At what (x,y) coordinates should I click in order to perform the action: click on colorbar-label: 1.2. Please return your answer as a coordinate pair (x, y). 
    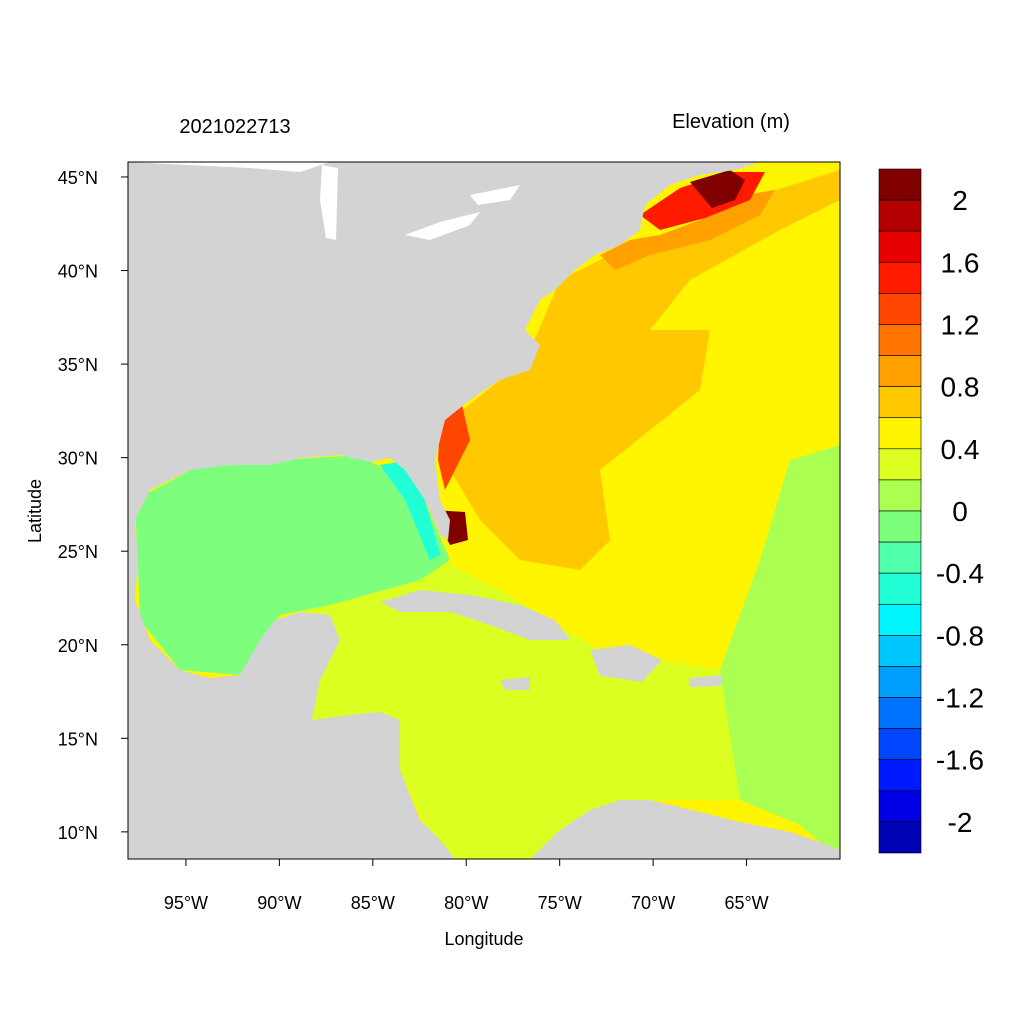
    Looking at the image, I should click on (960, 324).